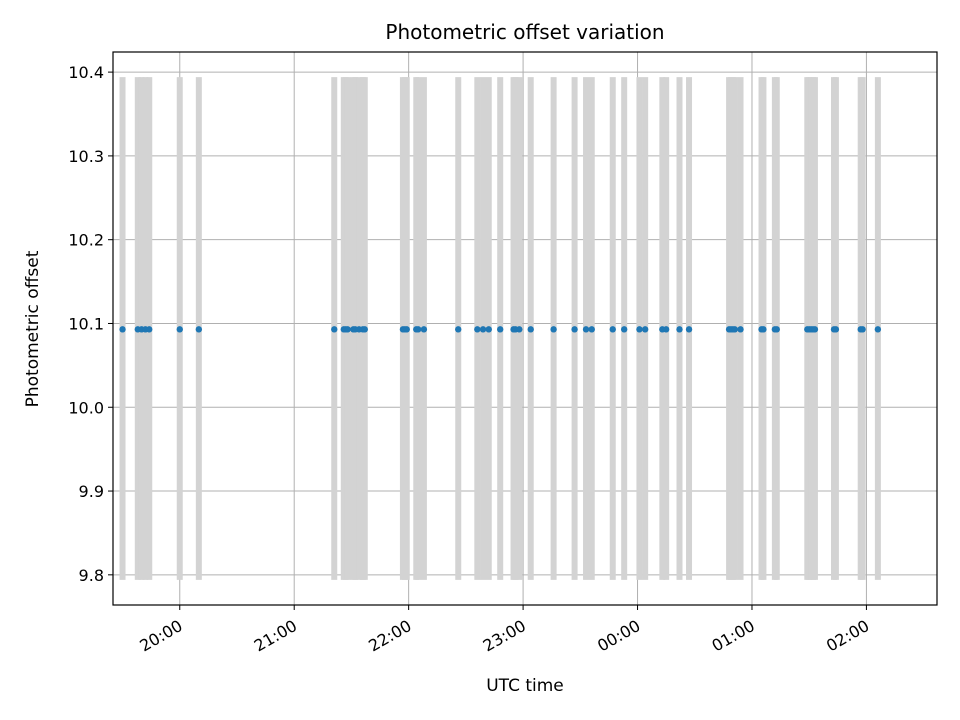 Image resolution: width=960 pixels, height=720 pixels. What do you see at coordinates (91, 575) in the screenshot?
I see `y-tick-label: 9.8` at bounding box center [91, 575].